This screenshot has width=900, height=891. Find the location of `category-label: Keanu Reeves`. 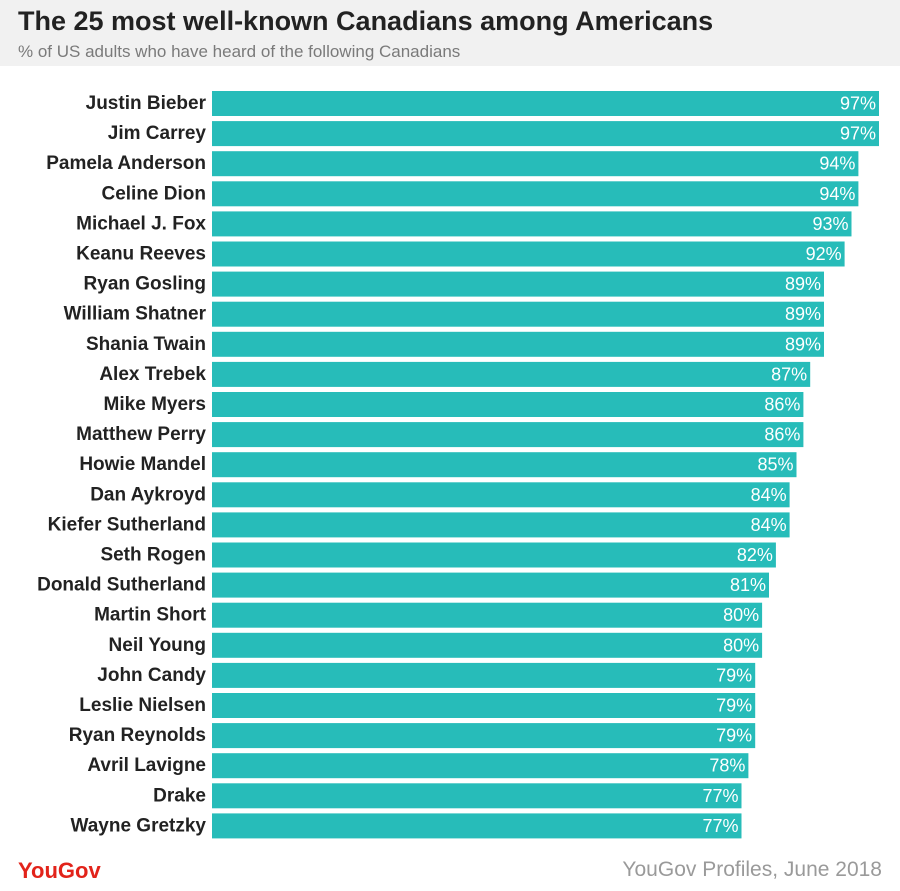

category-label: Keanu Reeves is located at coordinates (141, 254).